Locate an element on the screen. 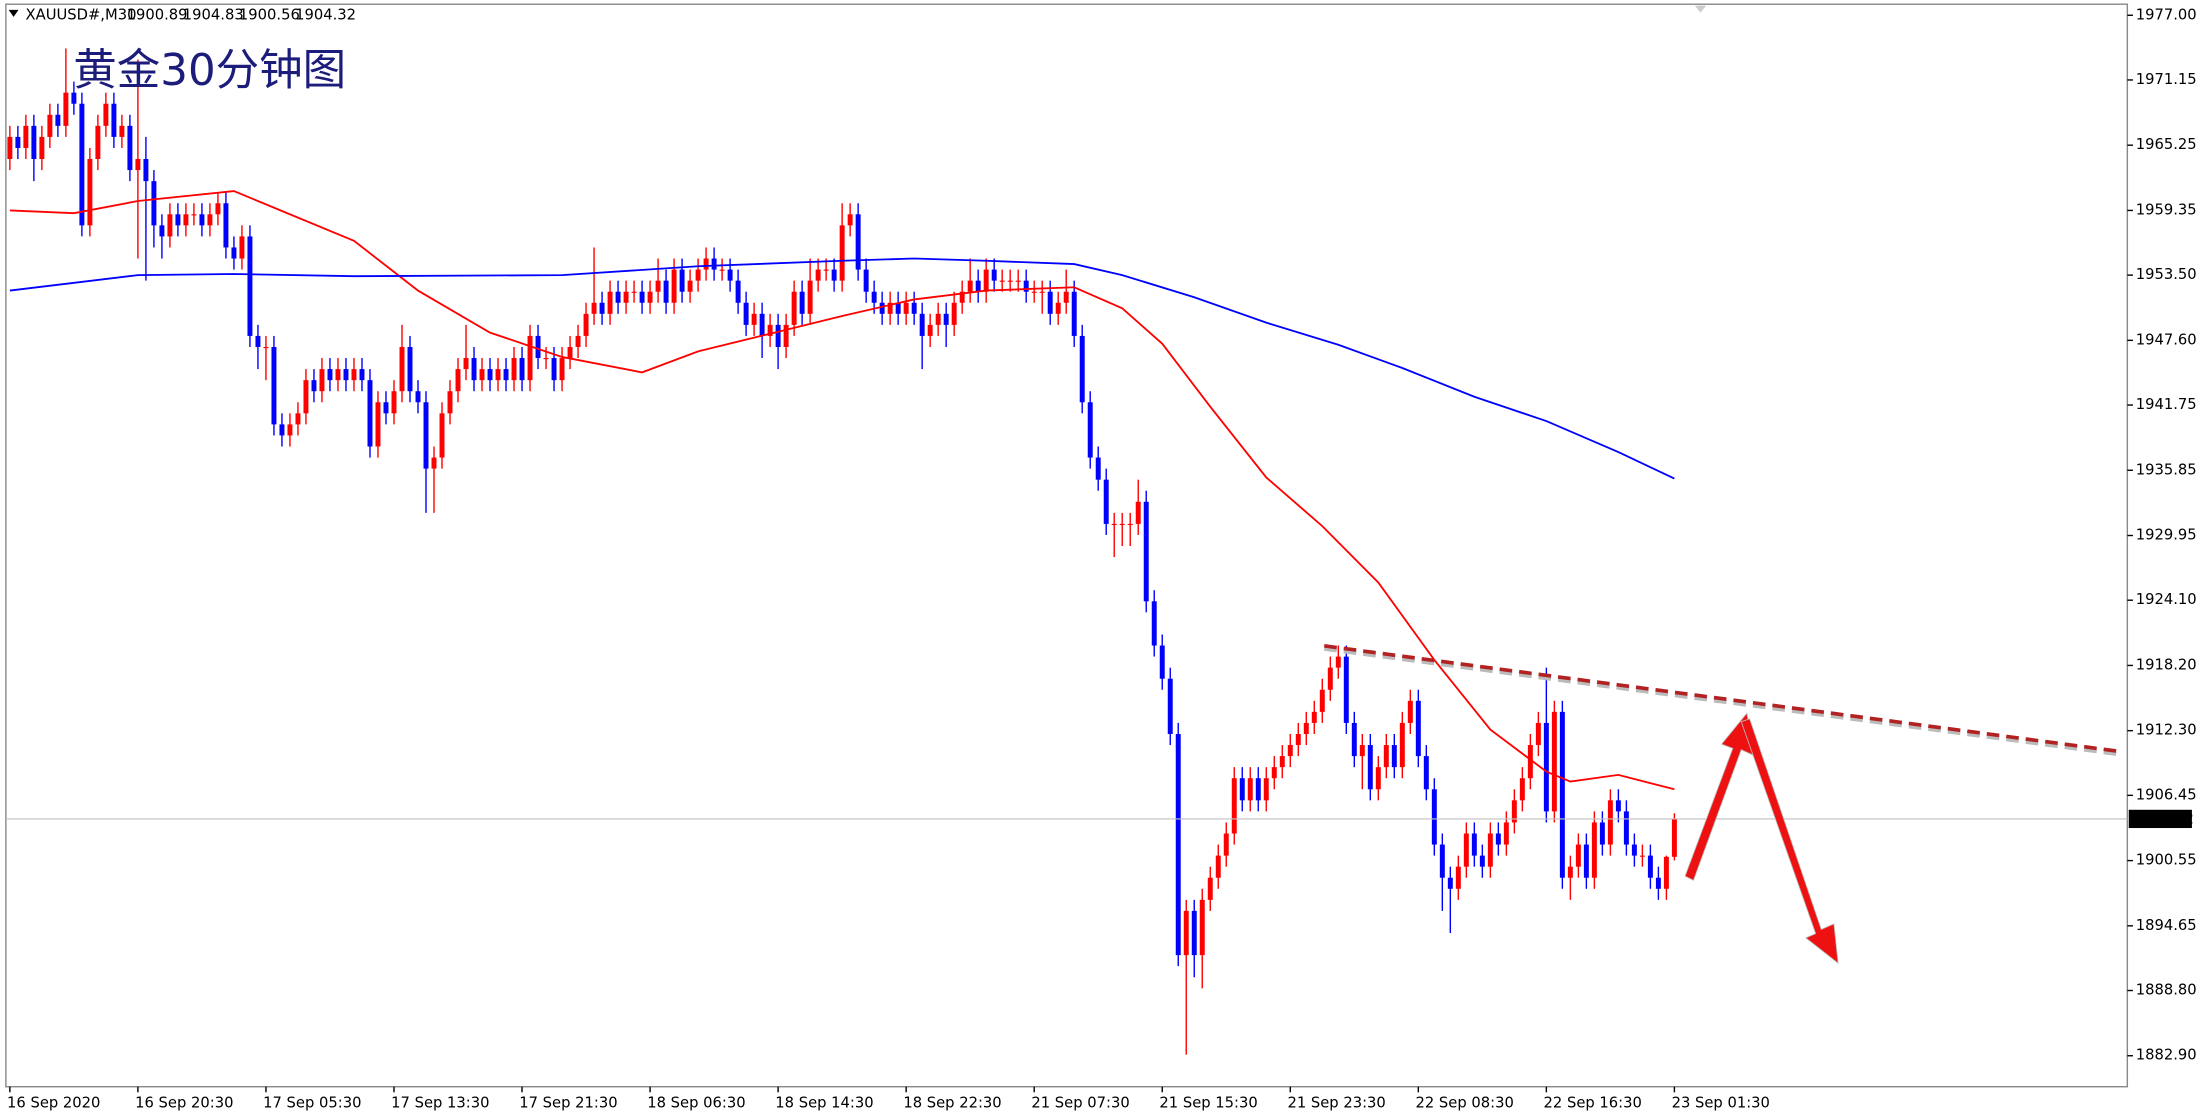 Image resolution: width=2202 pixels, height=1119 pixels. chart-title: 黄金30分钟图 is located at coordinates (209, 71).